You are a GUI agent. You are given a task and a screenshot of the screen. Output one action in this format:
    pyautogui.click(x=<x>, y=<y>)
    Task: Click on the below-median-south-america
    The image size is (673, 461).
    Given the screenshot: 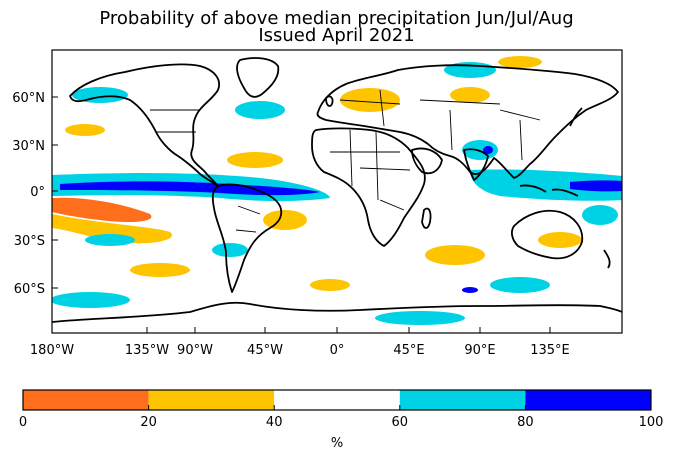 What is the action you would take?
    pyautogui.click(x=285, y=220)
    